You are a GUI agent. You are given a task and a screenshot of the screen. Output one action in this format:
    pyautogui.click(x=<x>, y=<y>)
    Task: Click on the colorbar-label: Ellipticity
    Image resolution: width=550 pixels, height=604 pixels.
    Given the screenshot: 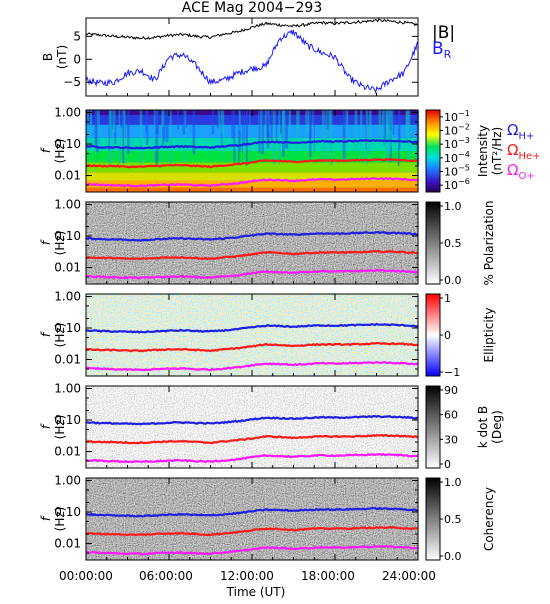 What is the action you would take?
    pyautogui.click(x=489, y=335)
    